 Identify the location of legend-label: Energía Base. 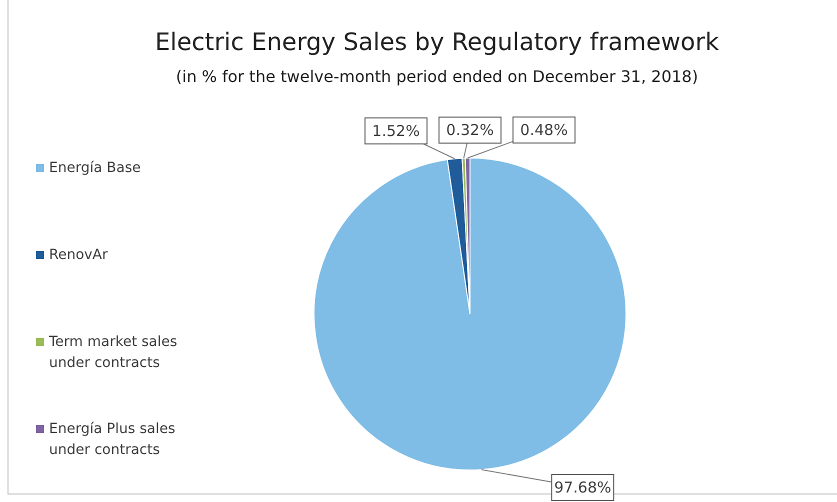
(95, 168).